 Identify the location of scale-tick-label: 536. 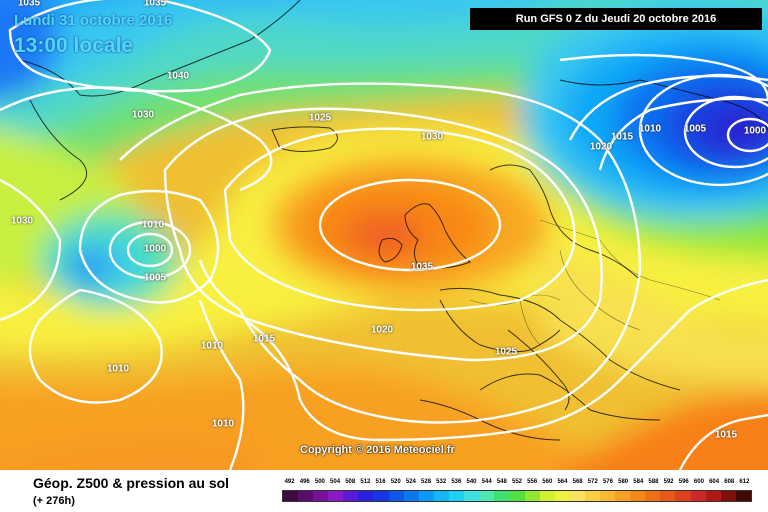
(456, 482).